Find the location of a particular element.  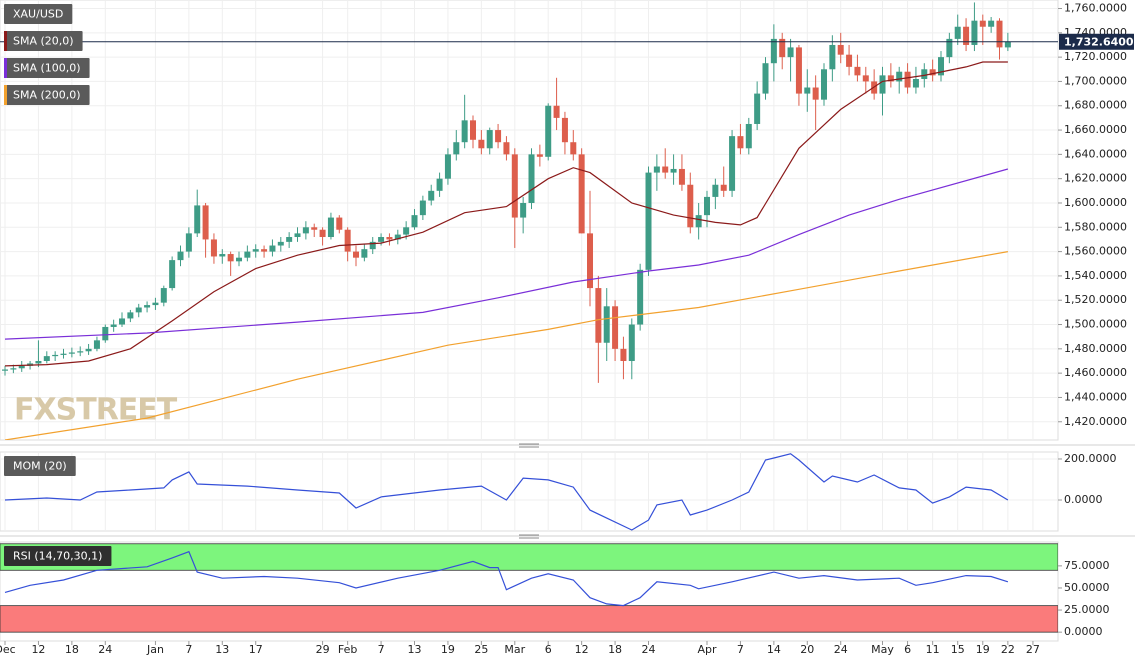

legend-item: SMA (100,0) is located at coordinates (47, 68).